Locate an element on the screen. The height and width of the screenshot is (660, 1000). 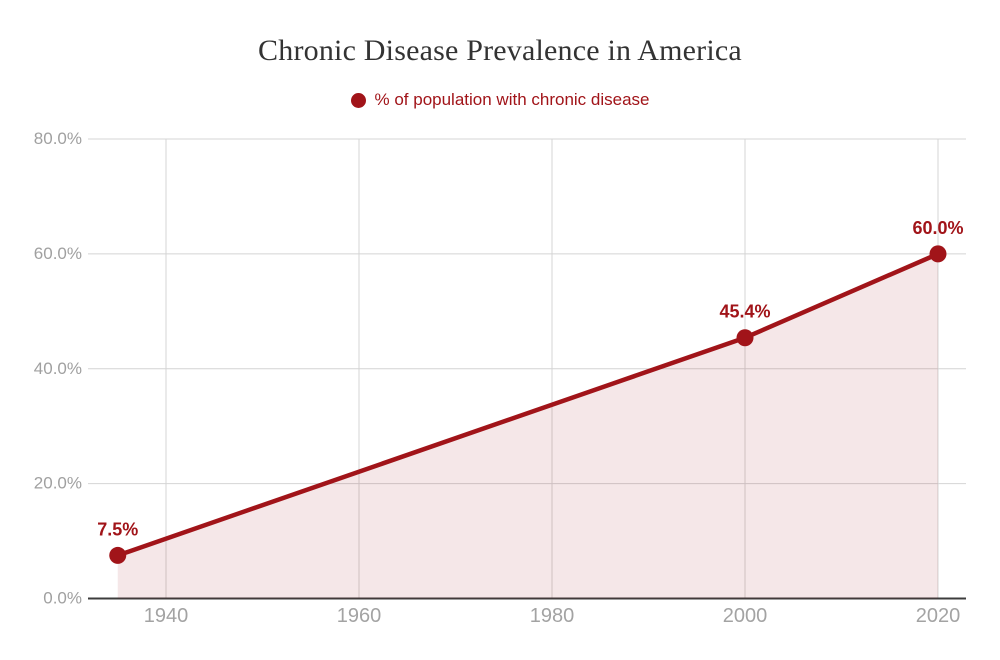
y-axis-tick-label: 0.0% is located at coordinates (62, 598).